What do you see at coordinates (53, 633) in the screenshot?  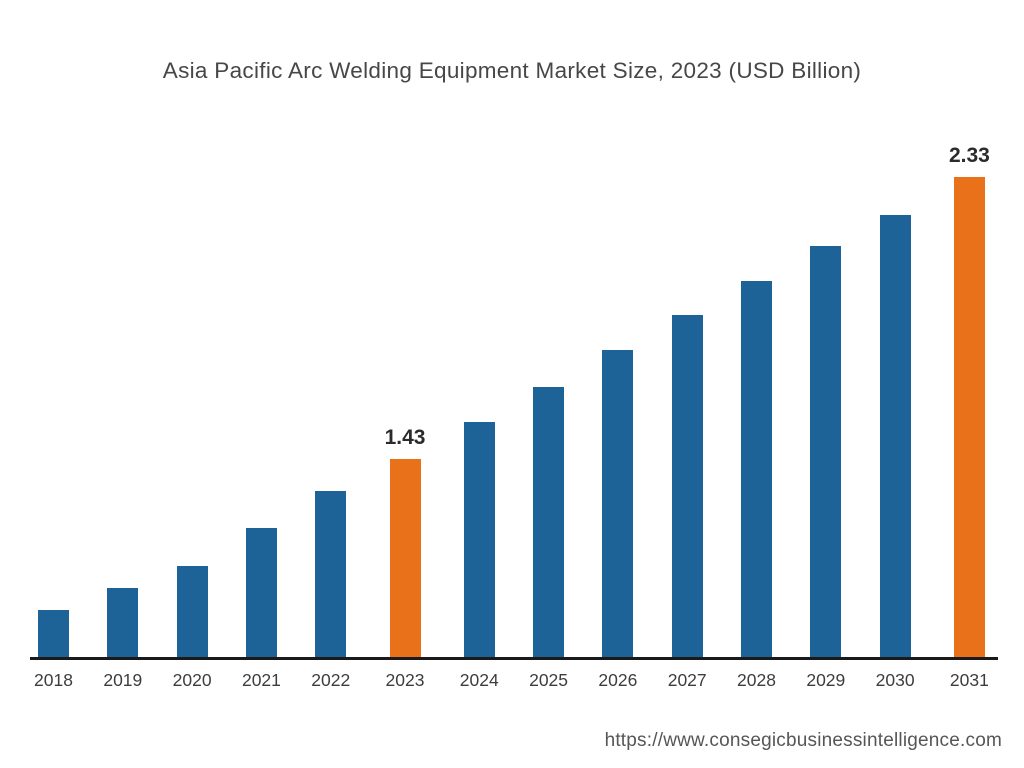 I see `bar-2018` at bounding box center [53, 633].